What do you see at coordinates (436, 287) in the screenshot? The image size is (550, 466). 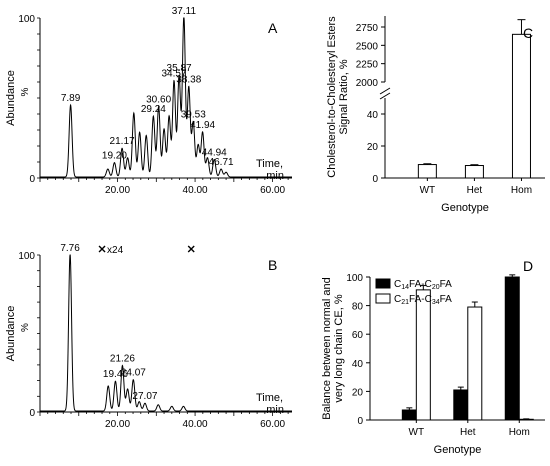 I see `legend-label-part: 20` at bounding box center [436, 287].